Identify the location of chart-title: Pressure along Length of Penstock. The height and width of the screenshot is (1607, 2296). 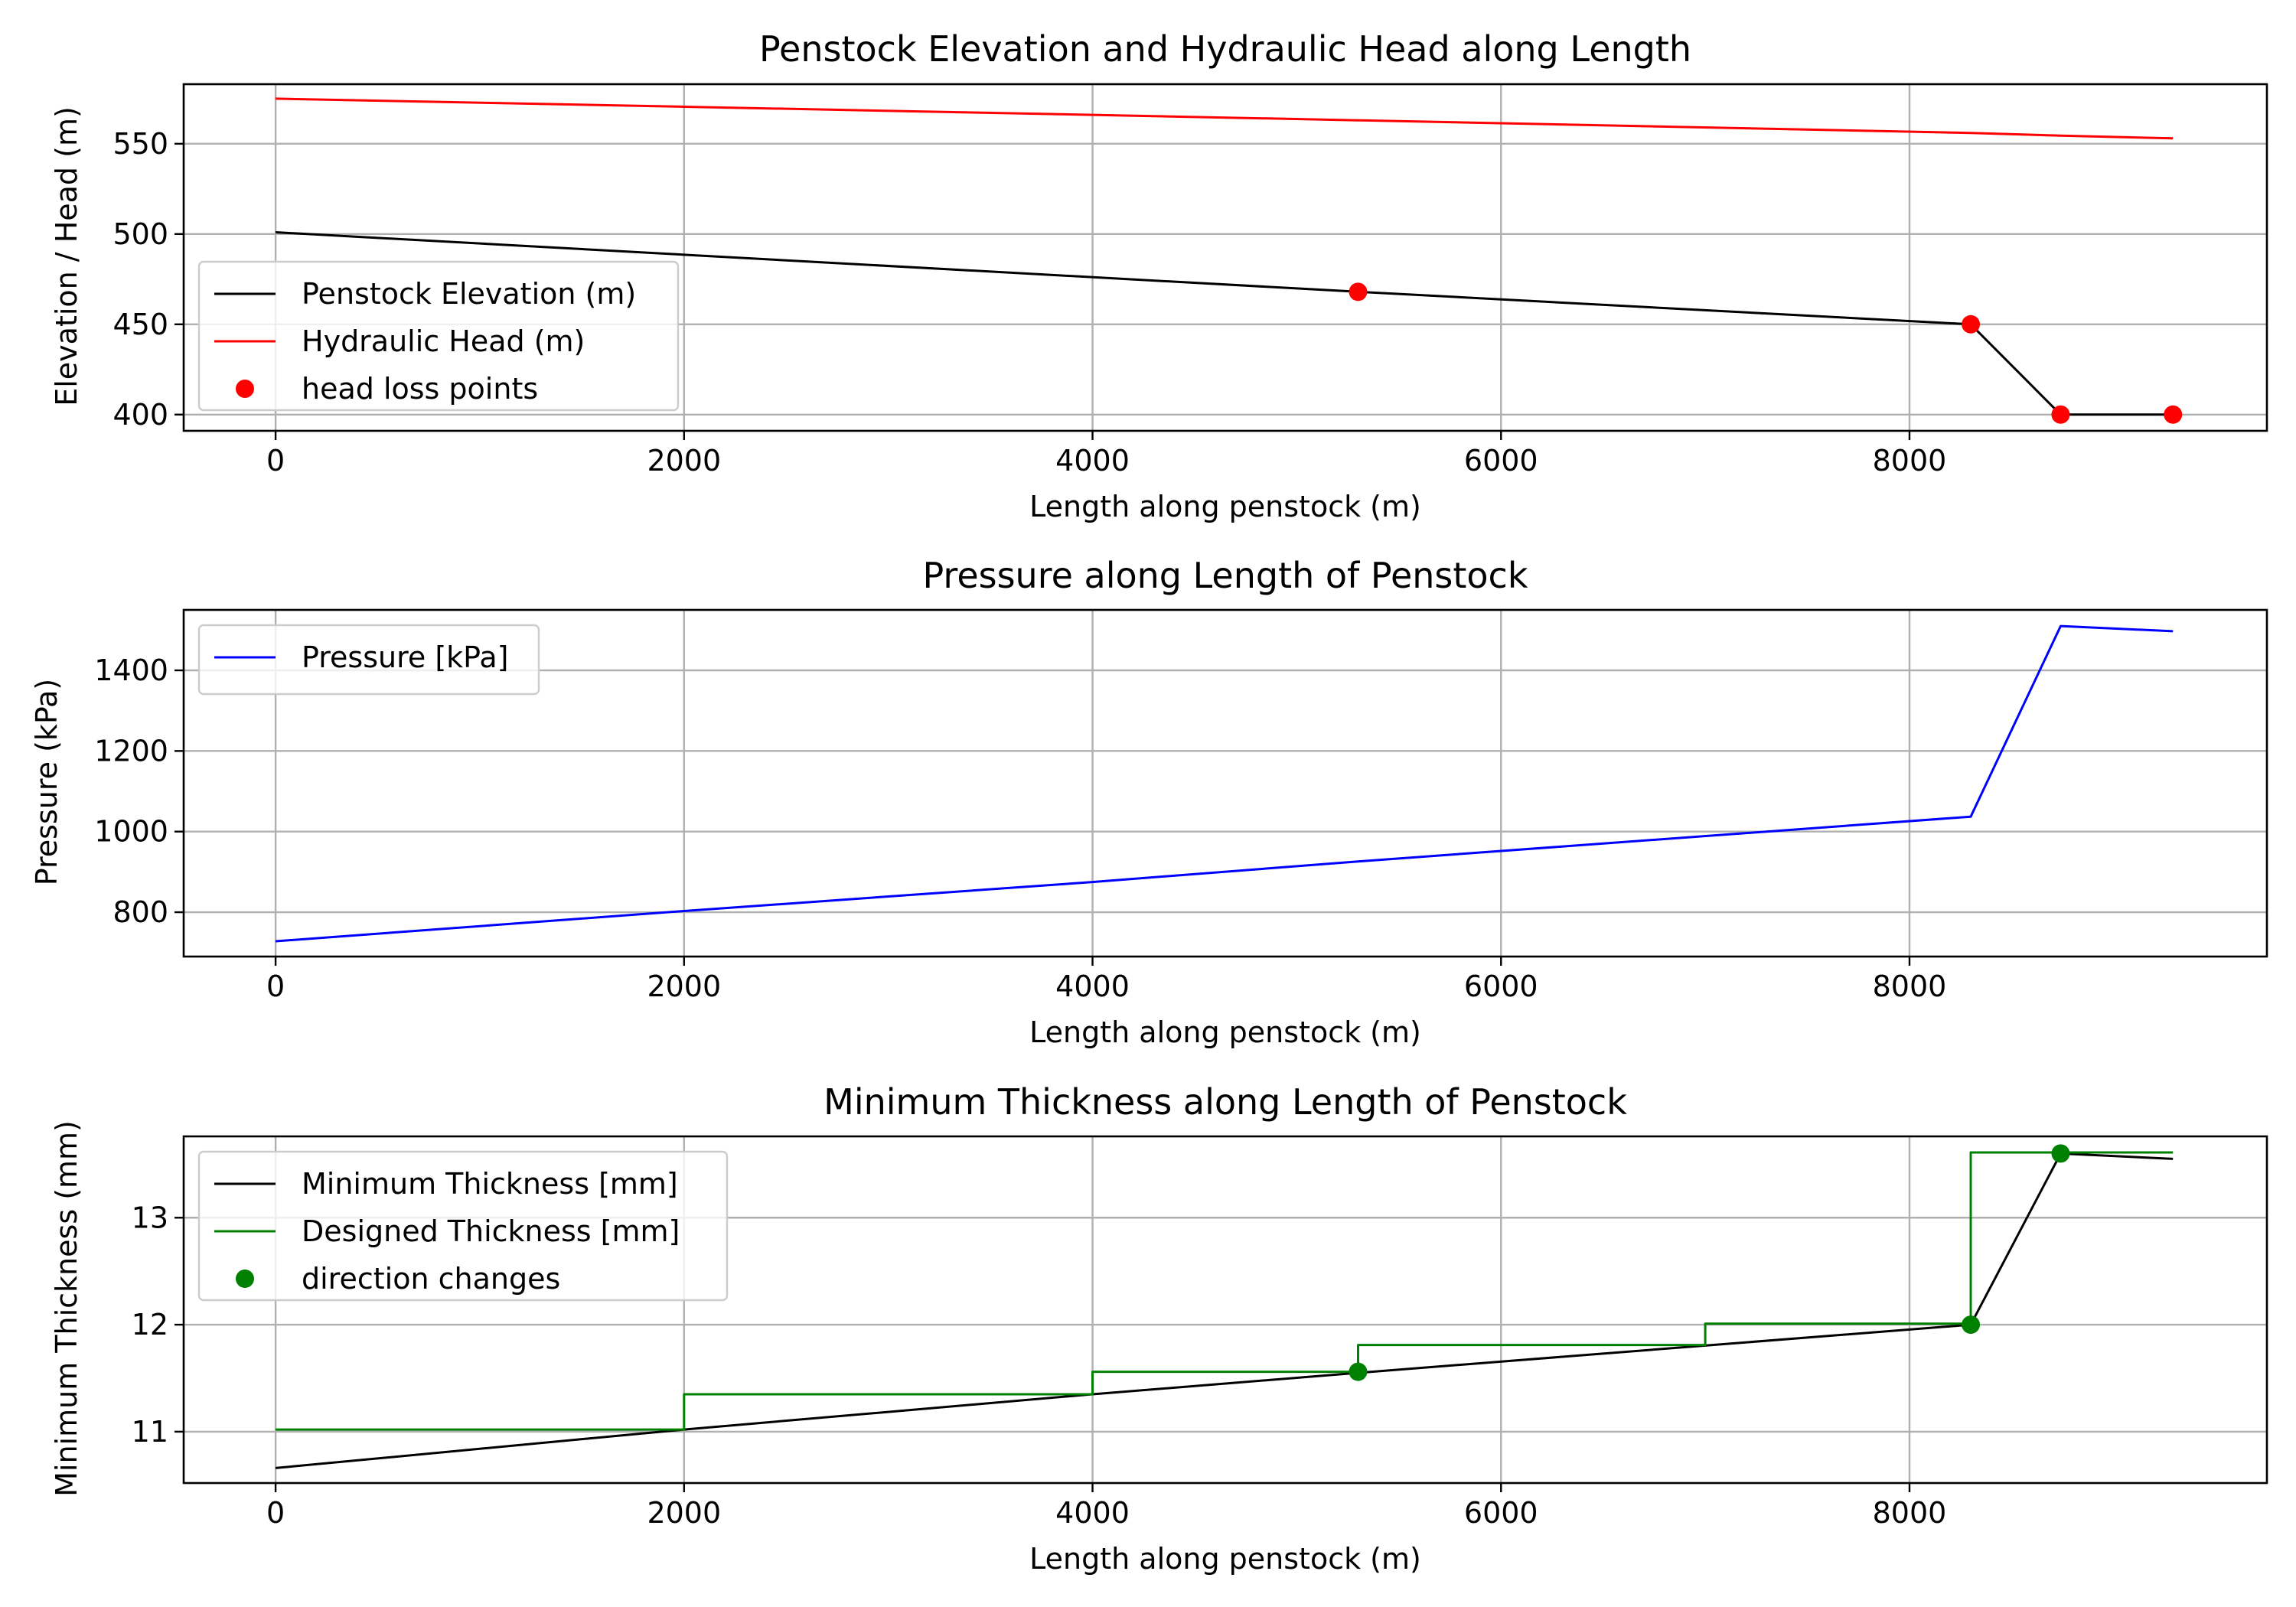
(1225, 575).